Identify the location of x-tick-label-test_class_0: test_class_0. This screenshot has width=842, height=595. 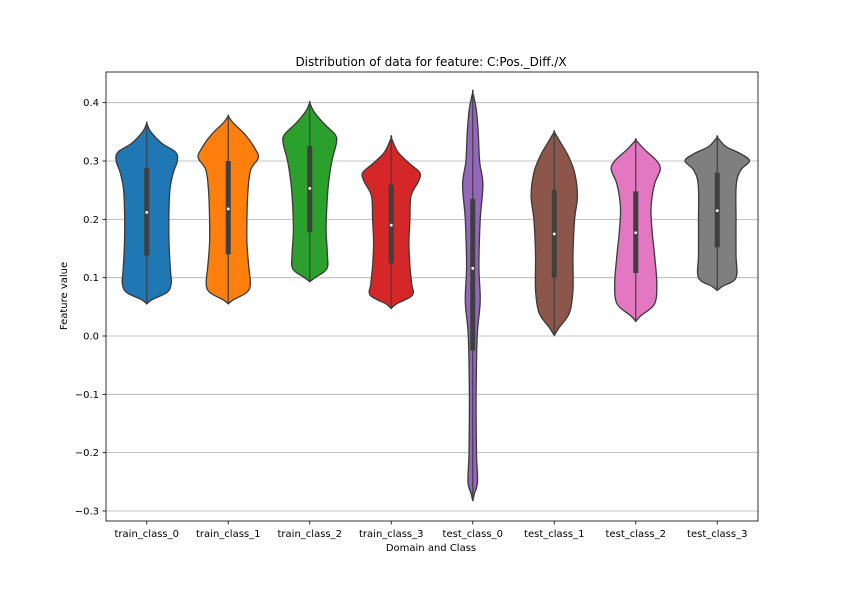
(473, 534).